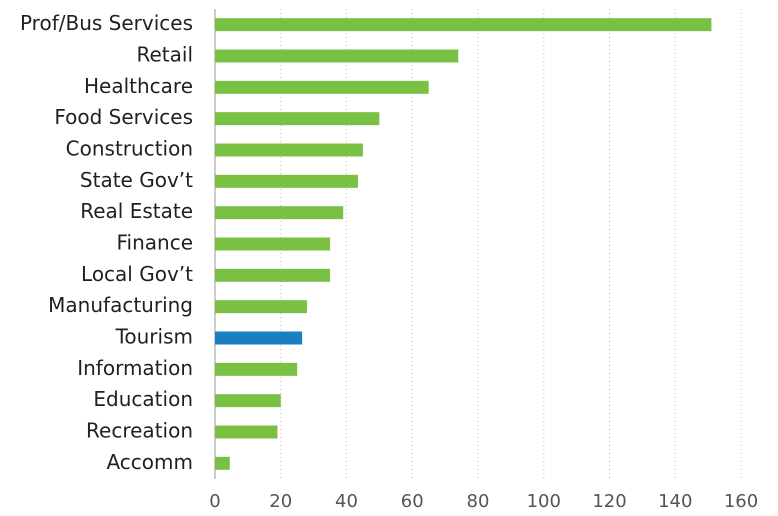 The image size is (778, 516). What do you see at coordinates (609, 501) in the screenshot?
I see `x-tick-label: 120` at bounding box center [609, 501].